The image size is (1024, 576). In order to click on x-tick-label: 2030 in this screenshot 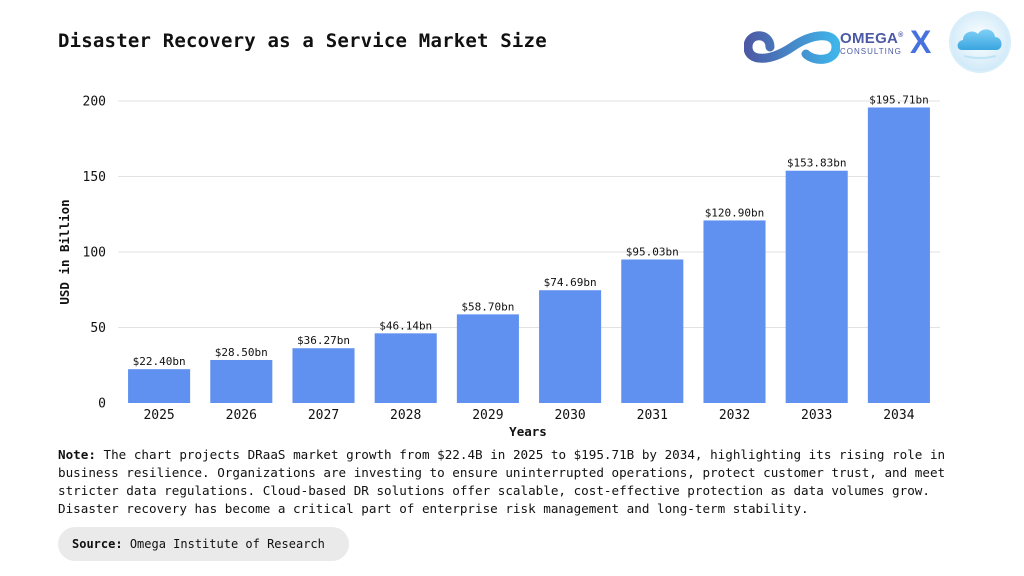, I will do `click(569, 415)`.